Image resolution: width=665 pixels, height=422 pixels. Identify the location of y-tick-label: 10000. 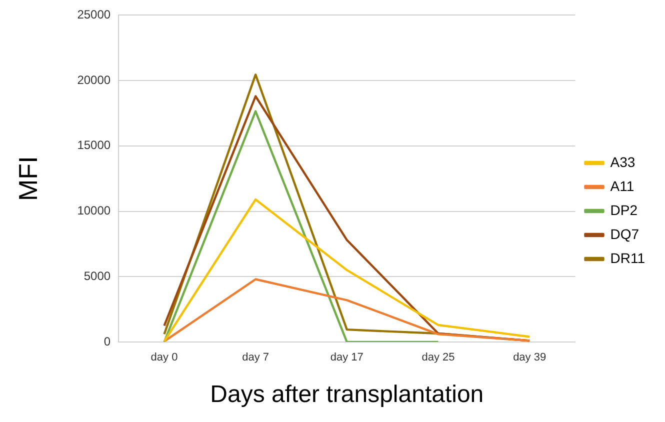
(94, 211).